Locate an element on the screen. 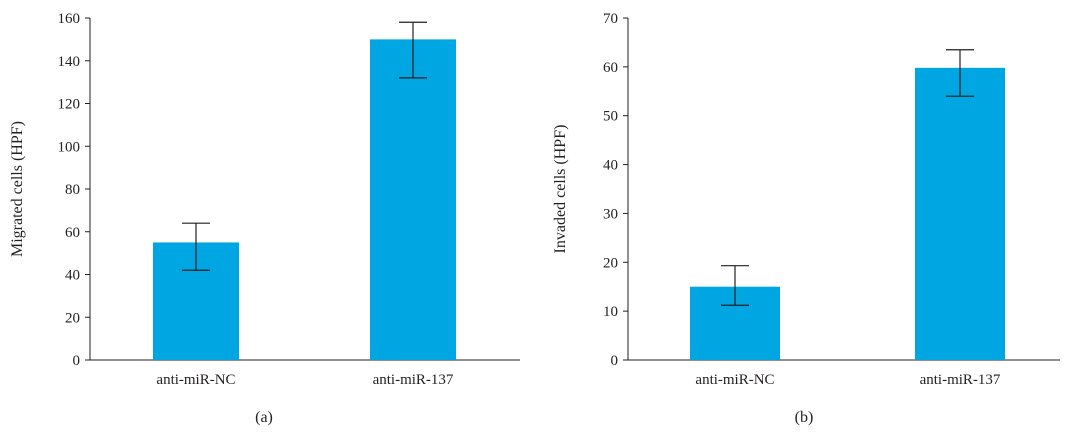  y-tick-label: 100 is located at coordinates (69, 147).